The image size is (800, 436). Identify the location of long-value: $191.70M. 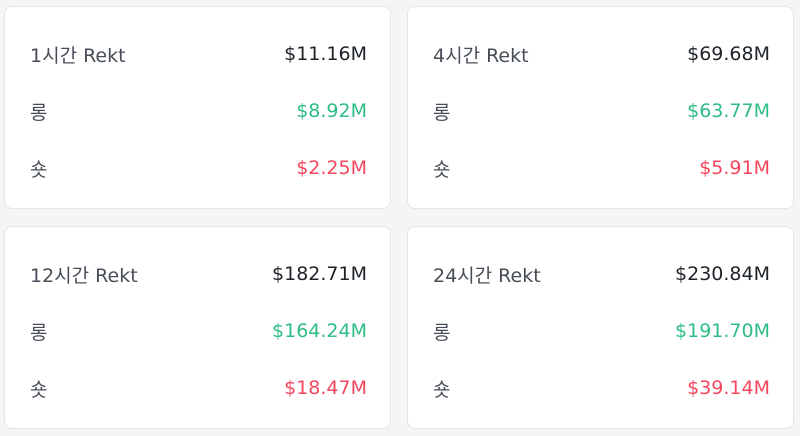
(722, 331).